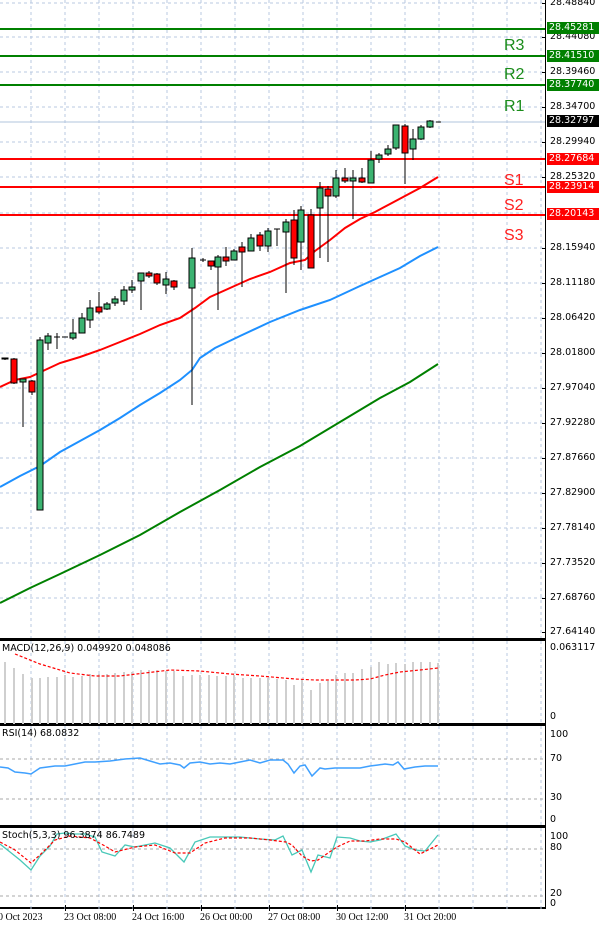 The width and height of the screenshot is (600, 931). What do you see at coordinates (573, 141) in the screenshot?
I see `price-tick: 28.29940` at bounding box center [573, 141].